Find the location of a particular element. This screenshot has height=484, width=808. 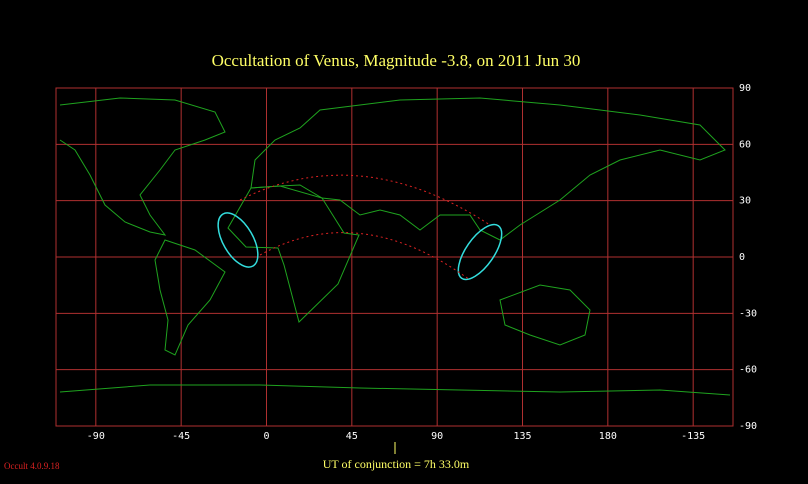

x-tick-label: 45 is located at coordinates (352, 436).